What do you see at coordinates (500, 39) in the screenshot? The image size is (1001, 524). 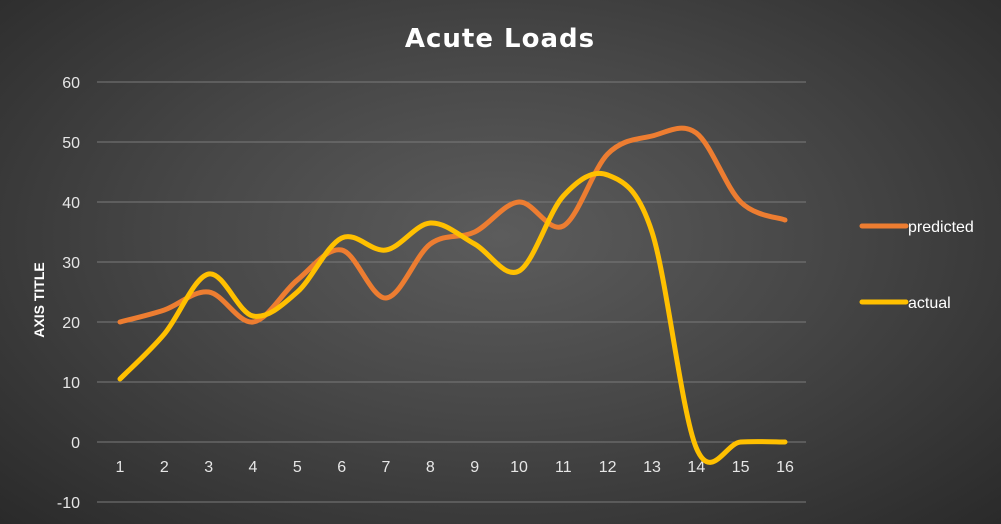 I see `chart-title: Acute Loads` at bounding box center [500, 39].